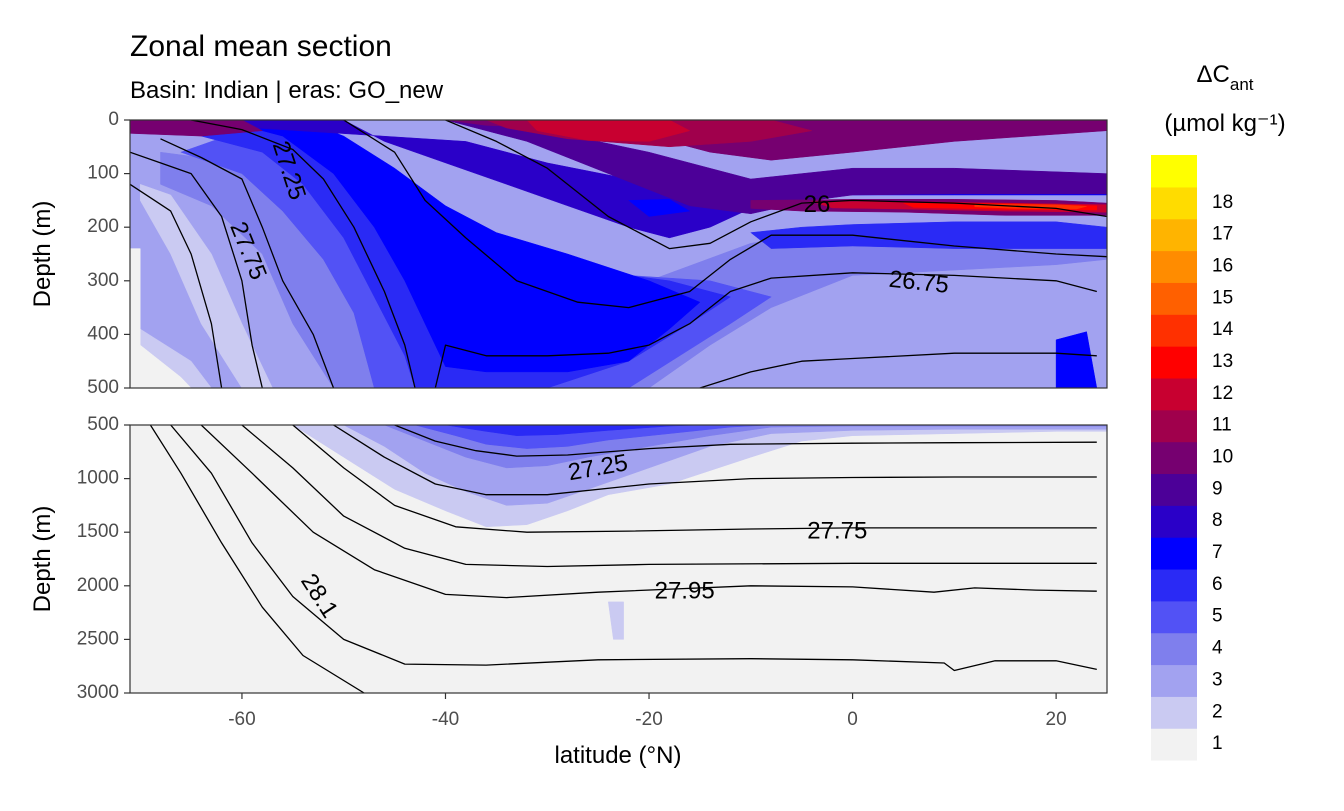 The width and height of the screenshot is (1344, 811). Describe the element at coordinates (685, 591) in the screenshot. I see `isopycnal-label-6: 27.95` at that location.